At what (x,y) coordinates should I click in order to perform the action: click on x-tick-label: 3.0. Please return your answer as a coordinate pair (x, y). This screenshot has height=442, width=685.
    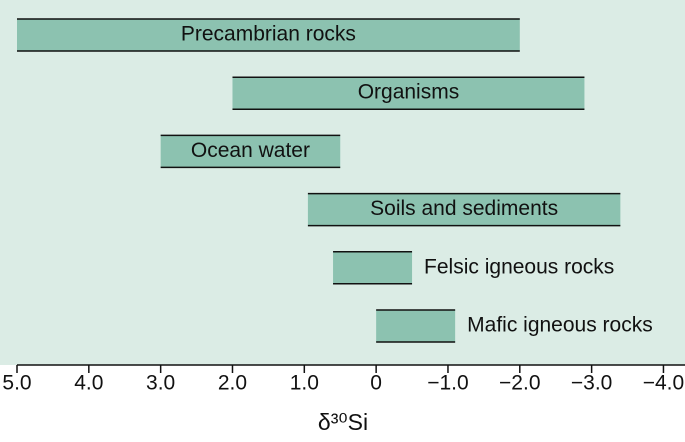
    Looking at the image, I should click on (160, 383).